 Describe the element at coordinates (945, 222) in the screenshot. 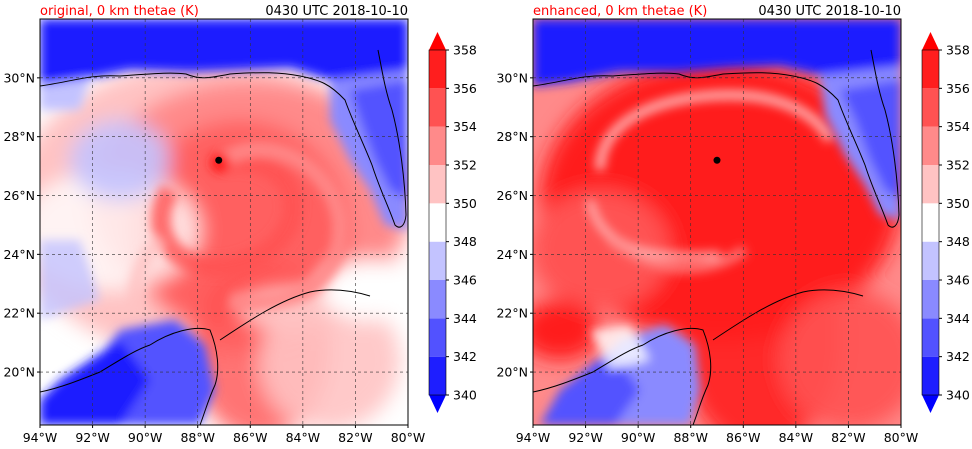

I see `colorbar-enhanced: 340 342 344 346 348 350 352 354 356 358` at that location.